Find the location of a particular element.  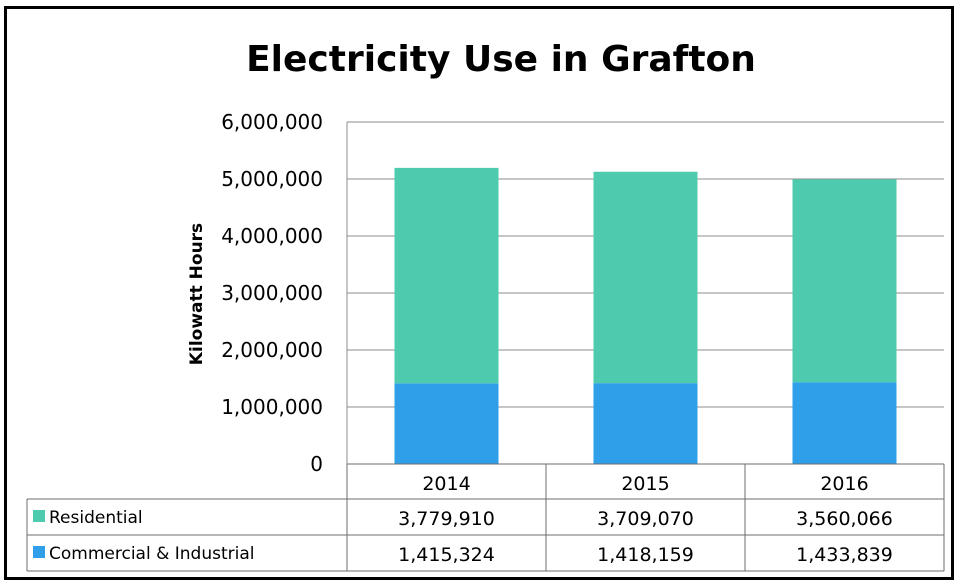

table-cell: 1,415,324 is located at coordinates (446, 555).